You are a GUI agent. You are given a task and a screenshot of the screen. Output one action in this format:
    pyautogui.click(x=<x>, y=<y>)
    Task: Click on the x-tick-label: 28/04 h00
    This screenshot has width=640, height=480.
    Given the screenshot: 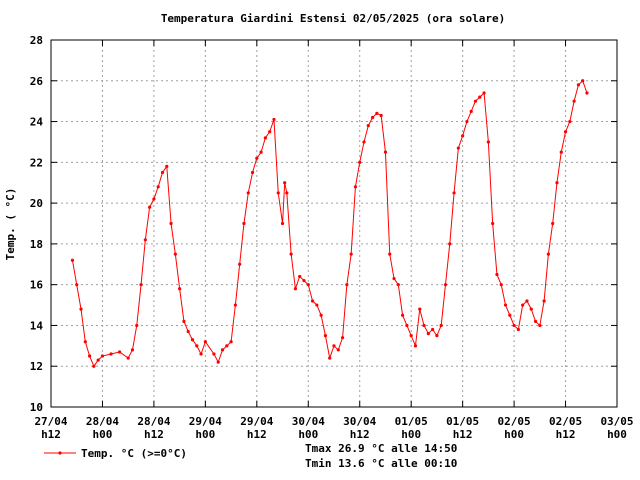 What is the action you would take?
    pyautogui.click(x=102, y=428)
    